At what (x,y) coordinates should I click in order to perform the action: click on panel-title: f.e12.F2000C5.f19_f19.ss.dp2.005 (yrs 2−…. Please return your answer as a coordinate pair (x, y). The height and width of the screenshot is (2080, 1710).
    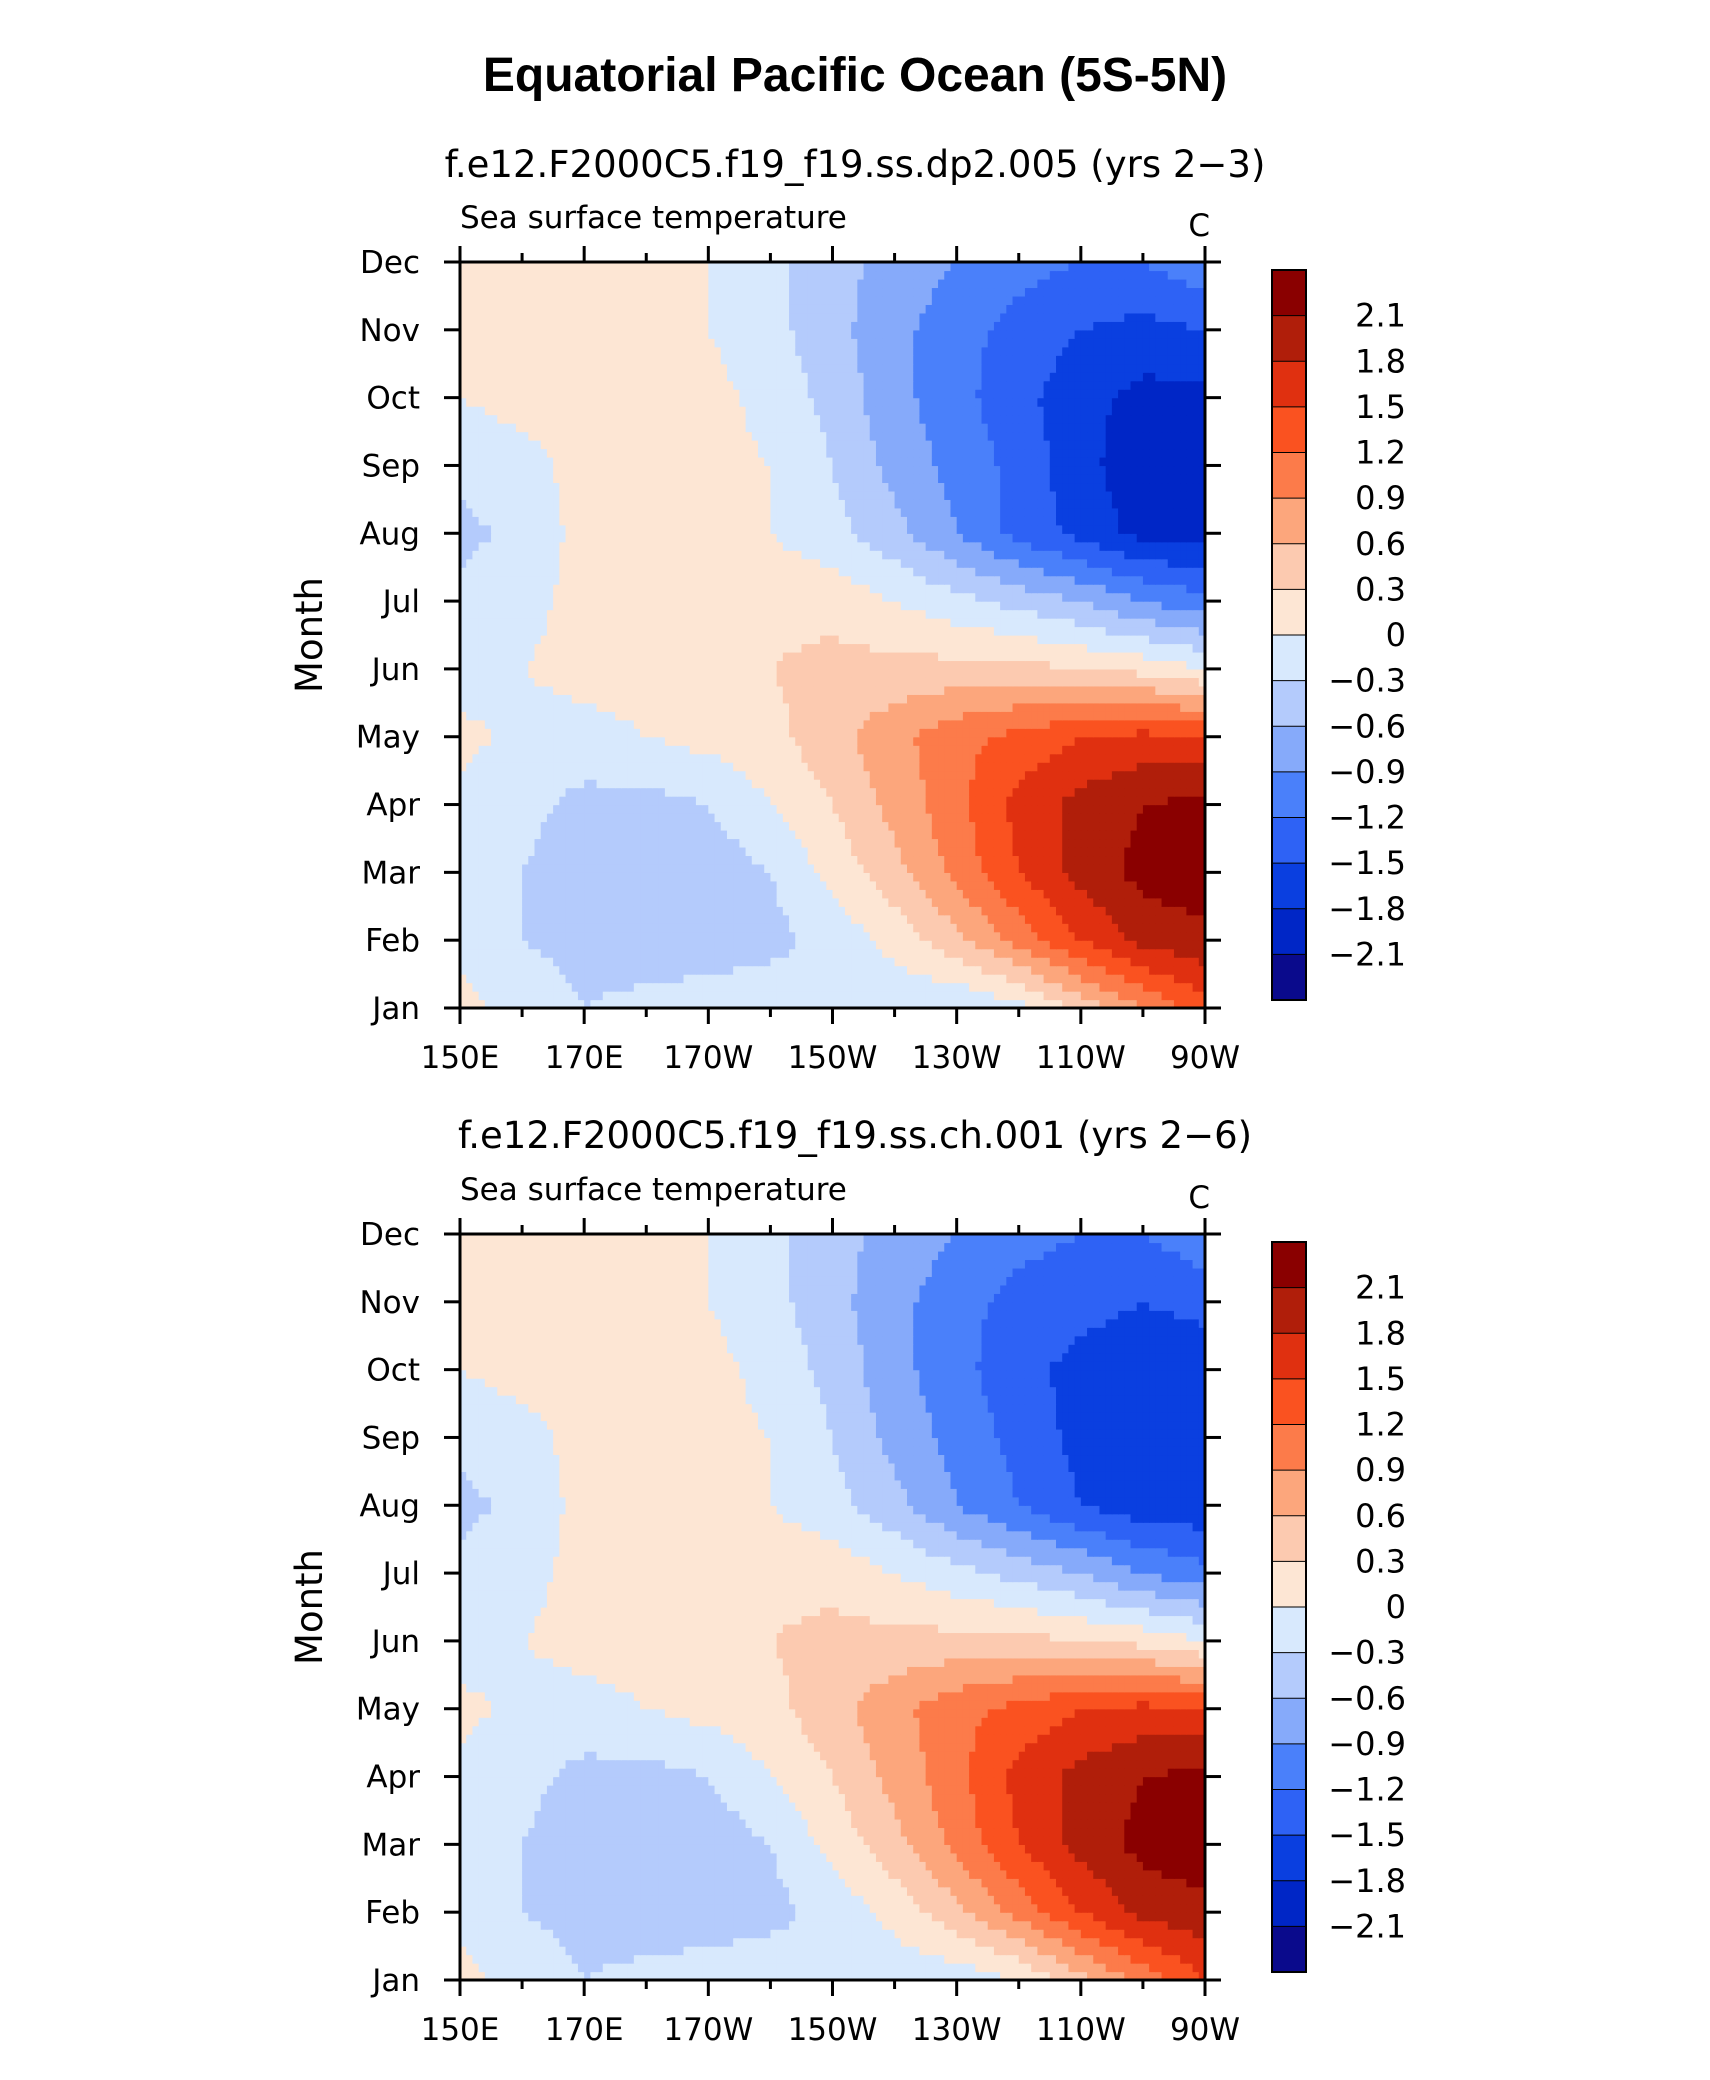
    Looking at the image, I should click on (855, 164).